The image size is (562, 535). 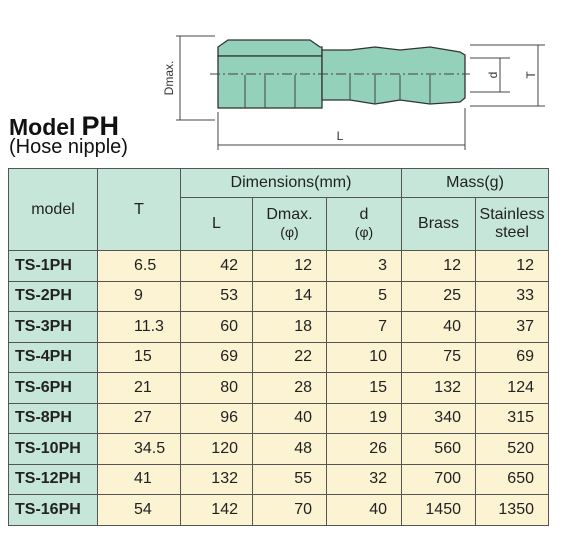 What do you see at coordinates (340, 90) in the screenshot?
I see `detail-lines` at bounding box center [340, 90].